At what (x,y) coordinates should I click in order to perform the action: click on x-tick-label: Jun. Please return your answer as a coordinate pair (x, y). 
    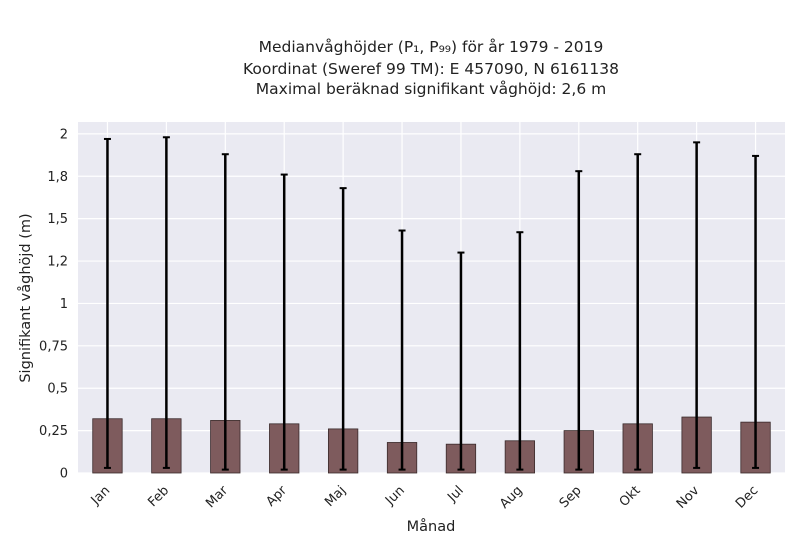
    Looking at the image, I should click on (395, 496).